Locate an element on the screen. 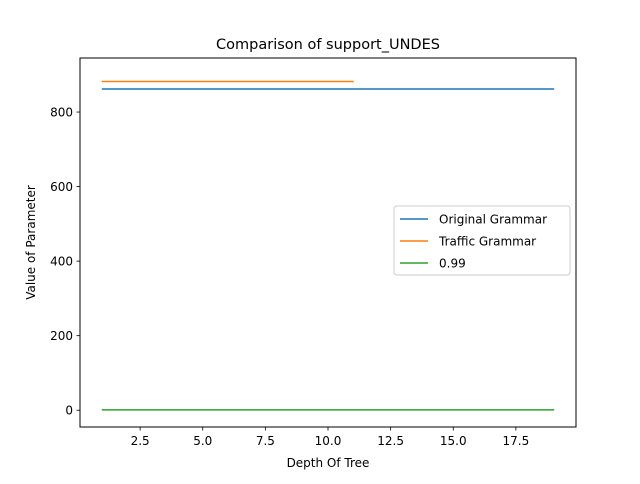  x-tick-label: 2.5 is located at coordinates (140, 441).